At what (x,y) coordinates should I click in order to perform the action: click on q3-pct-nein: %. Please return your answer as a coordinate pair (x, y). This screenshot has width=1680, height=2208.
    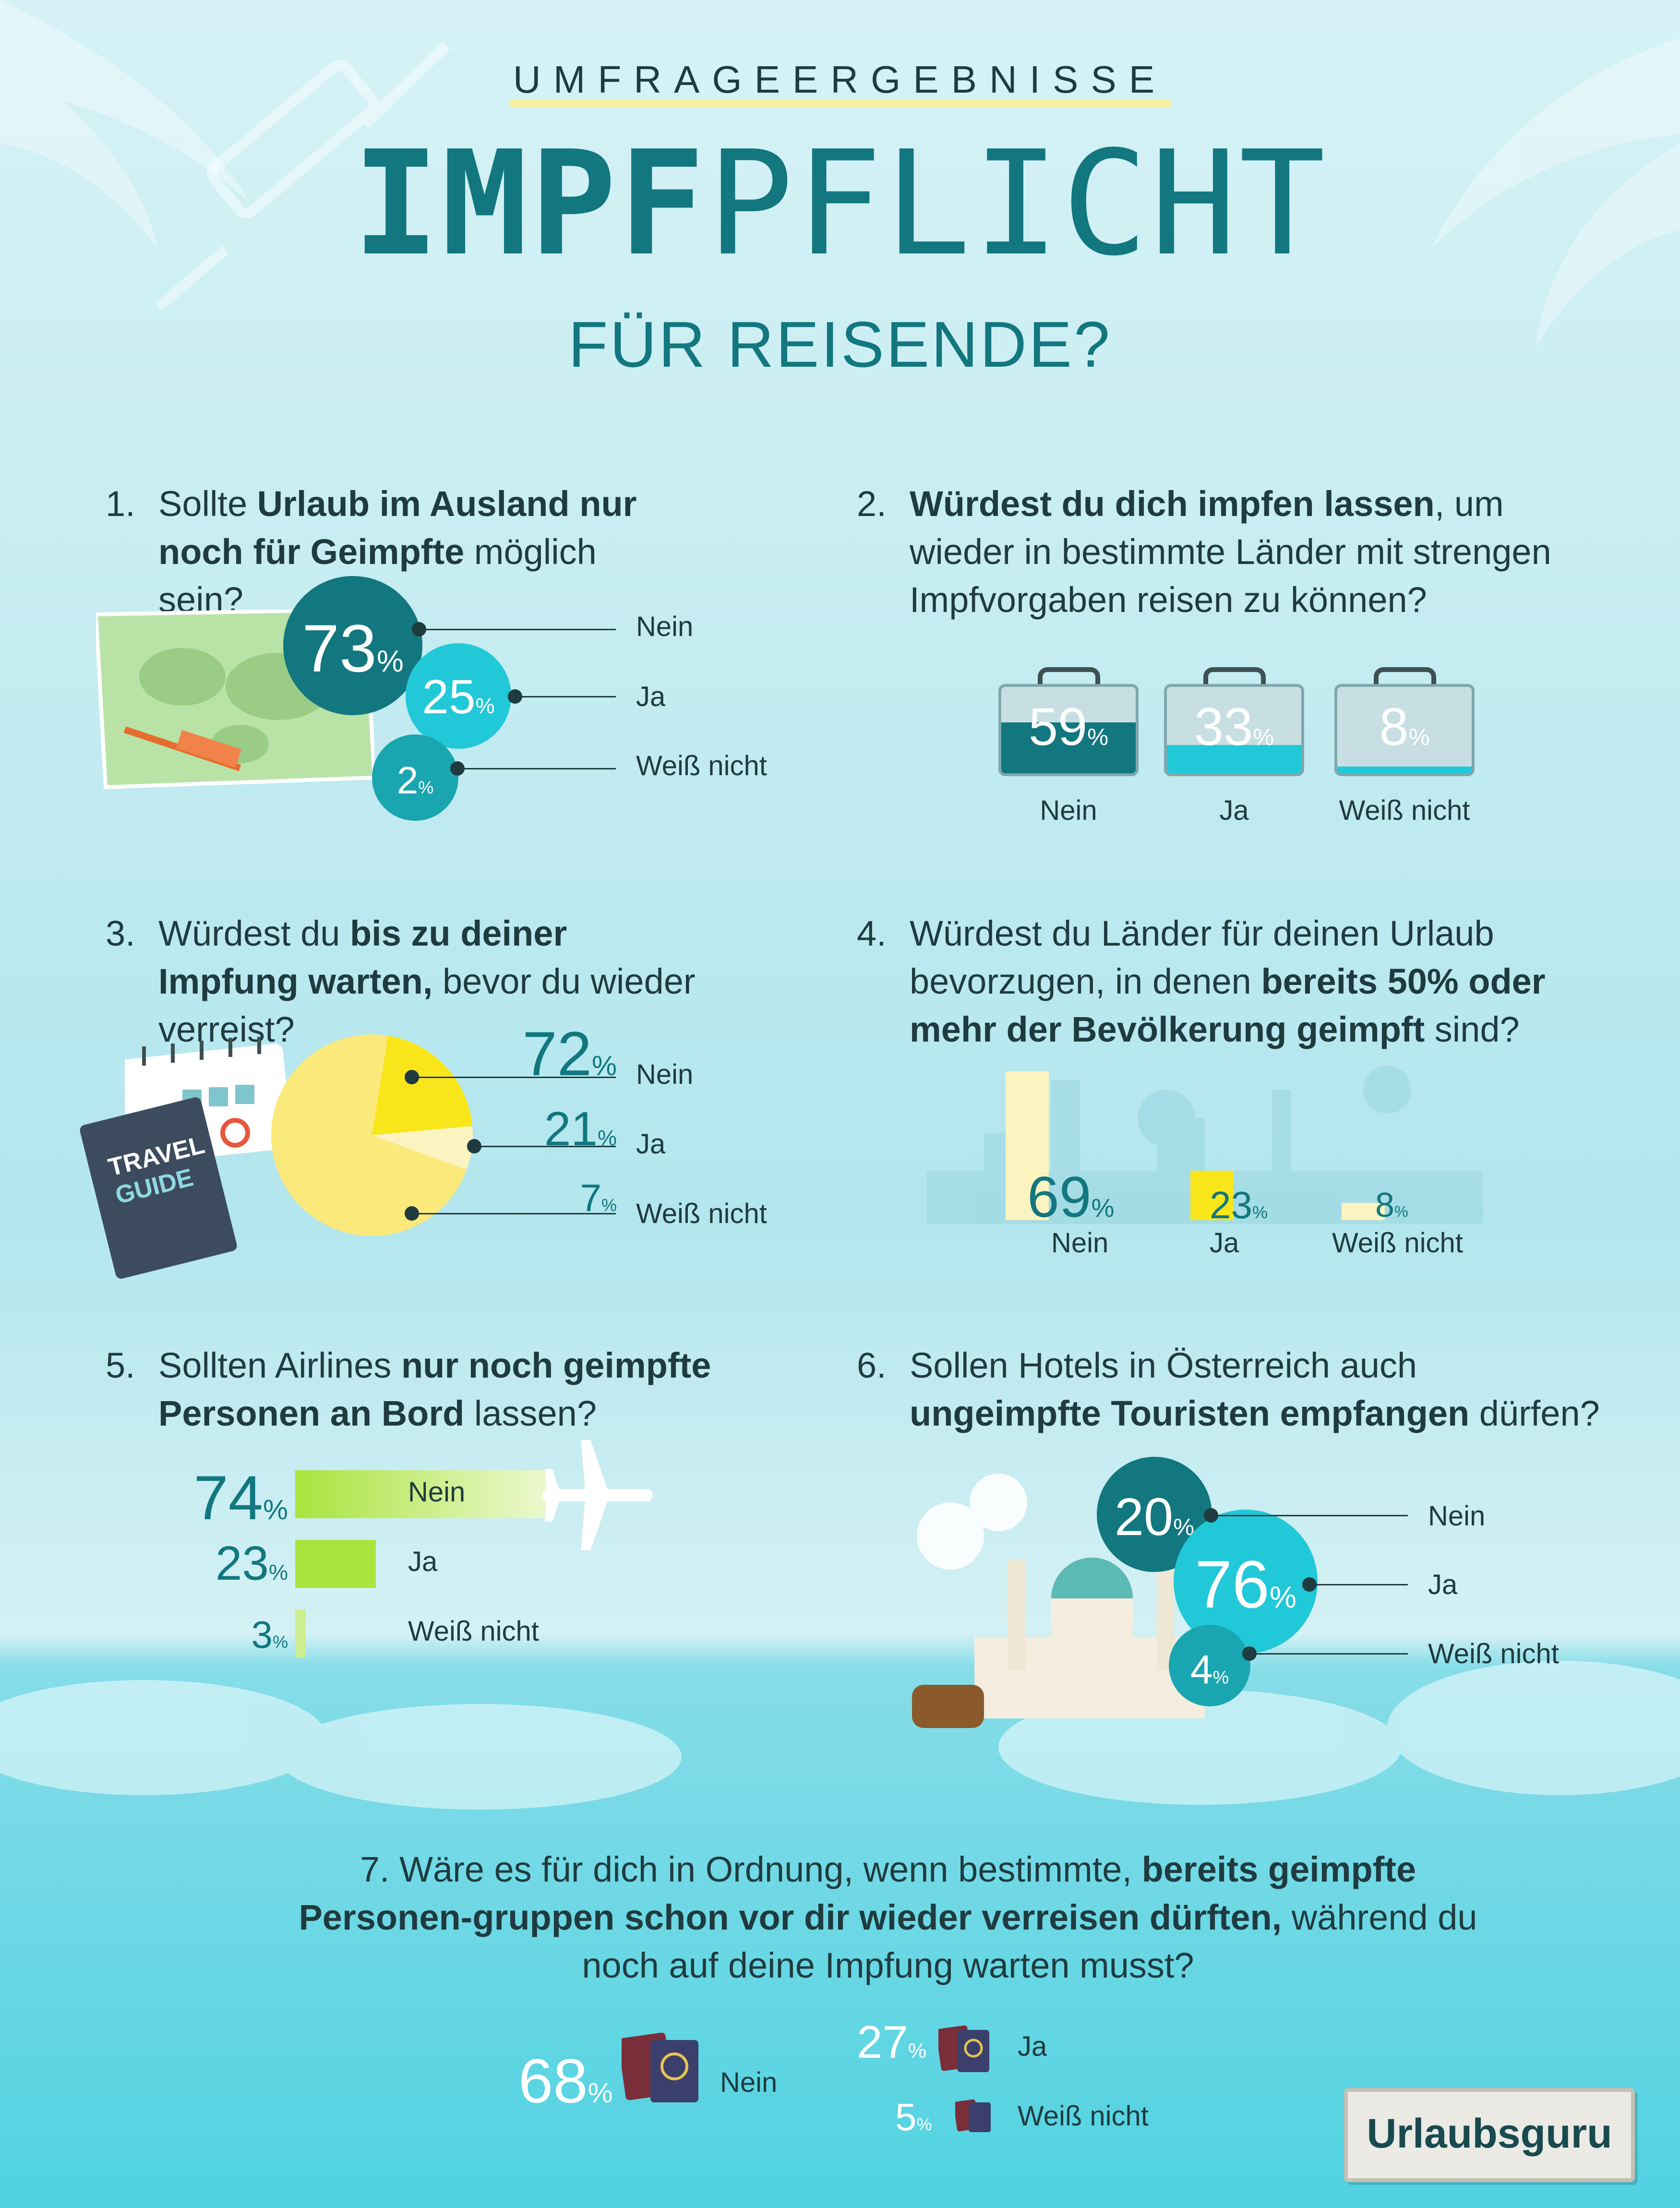
    Looking at the image, I should click on (604, 1065).